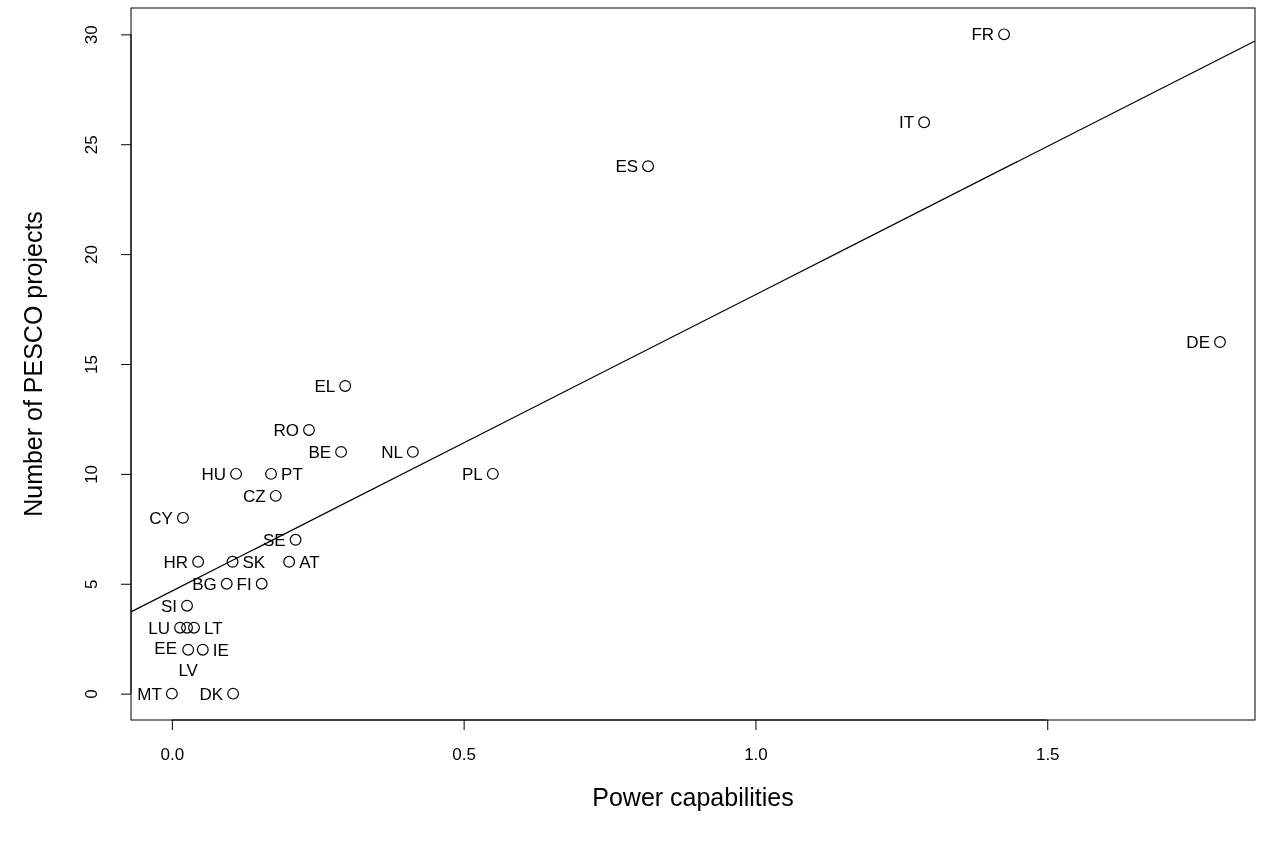  I want to click on x-tick-label: 0.0, so click(172, 755).